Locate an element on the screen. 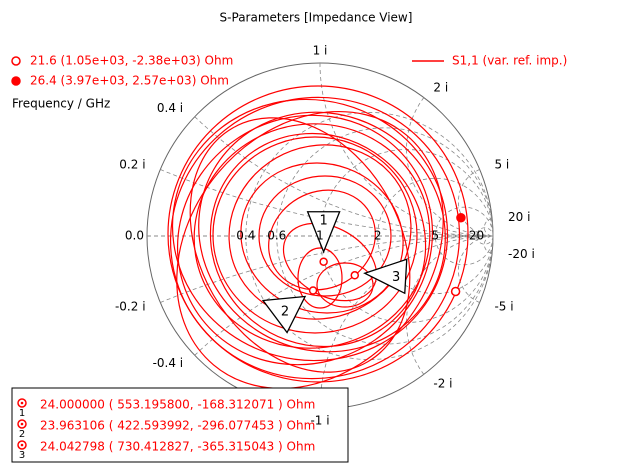  legend-entry: S1,1 (var. ref. imp.) is located at coordinates (509, 61).